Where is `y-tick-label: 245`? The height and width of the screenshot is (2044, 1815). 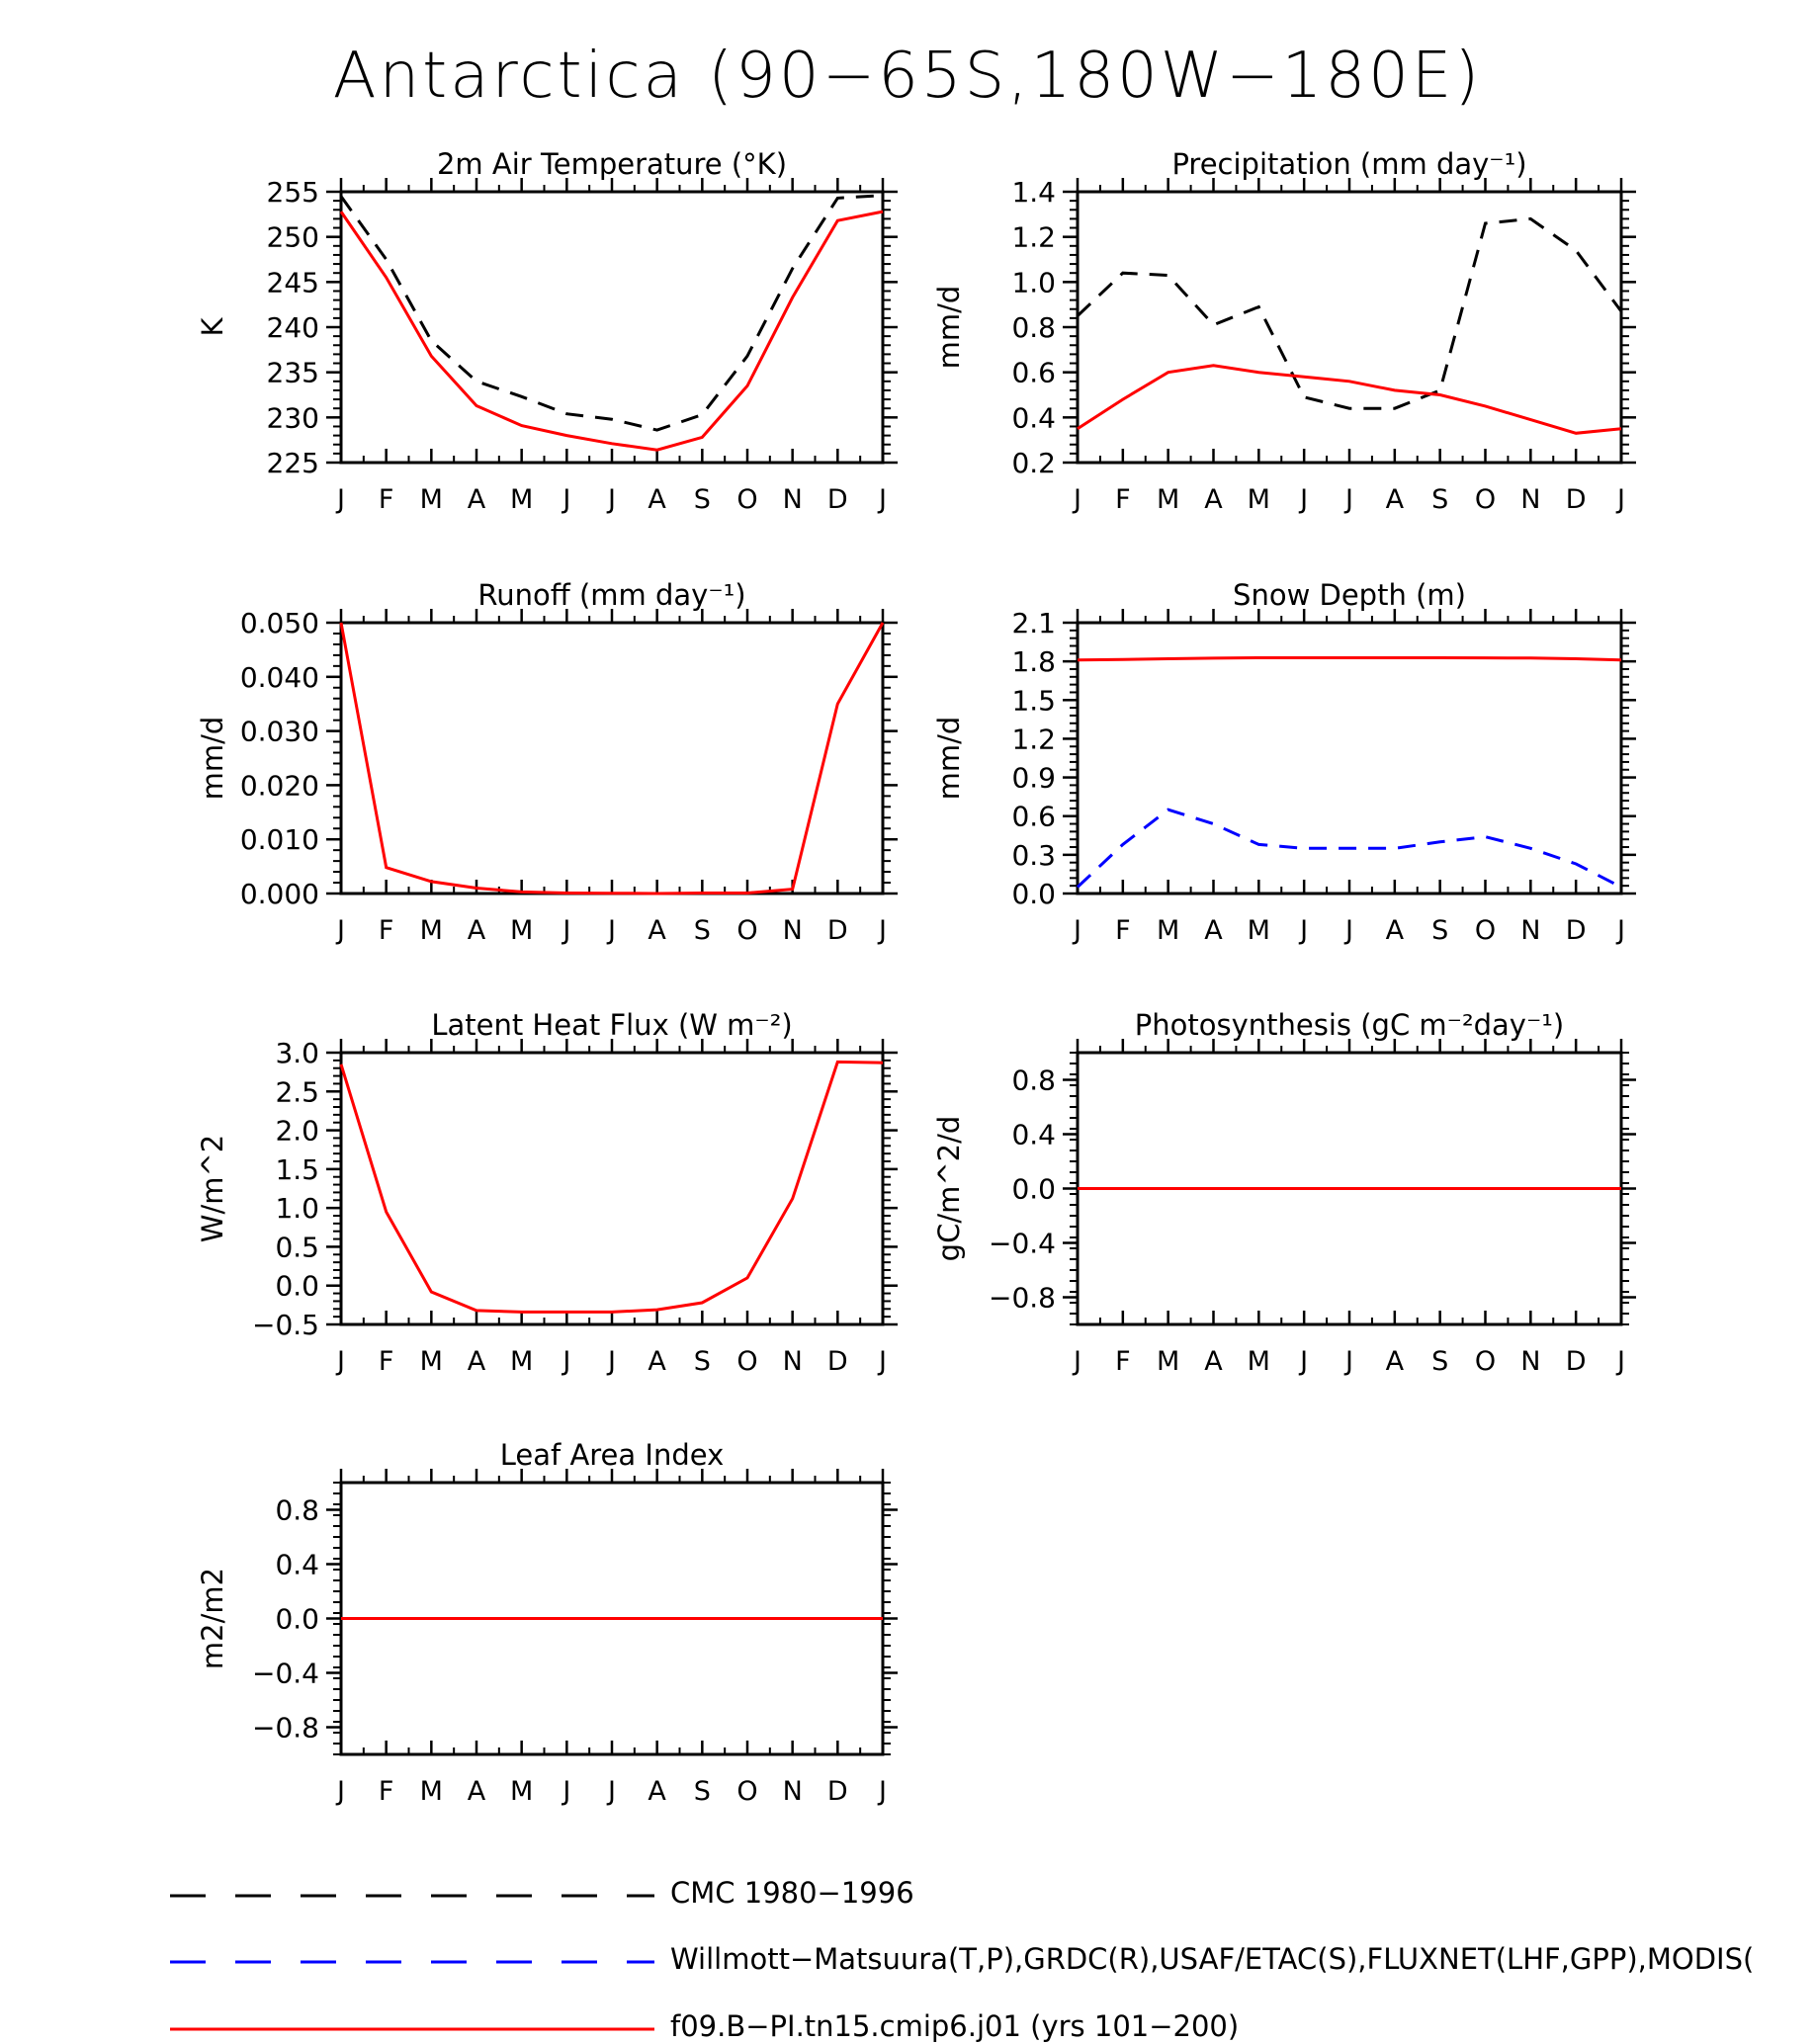 y-tick-label: 245 is located at coordinates (293, 282).